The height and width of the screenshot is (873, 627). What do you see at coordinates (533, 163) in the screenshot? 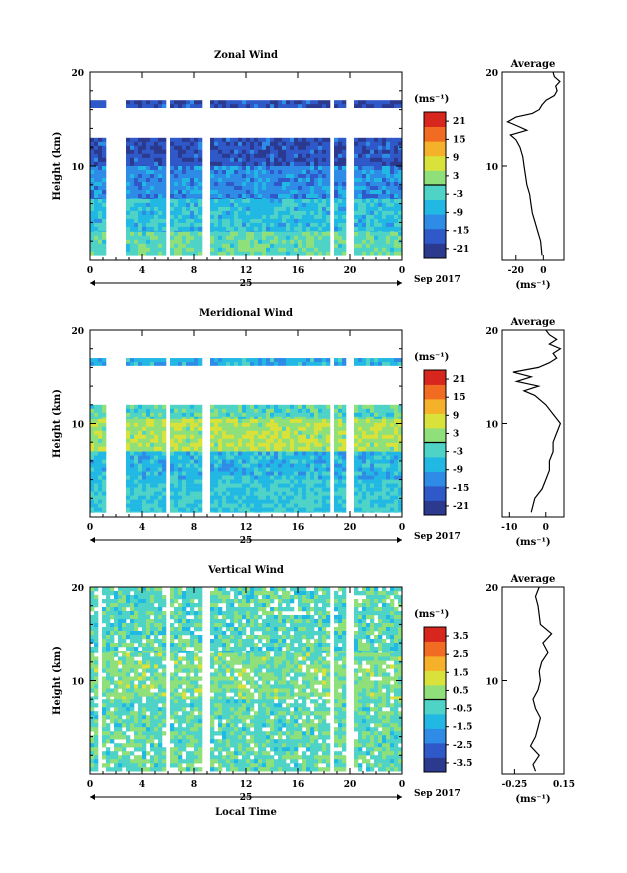
I see `average-profile-line` at bounding box center [533, 163].